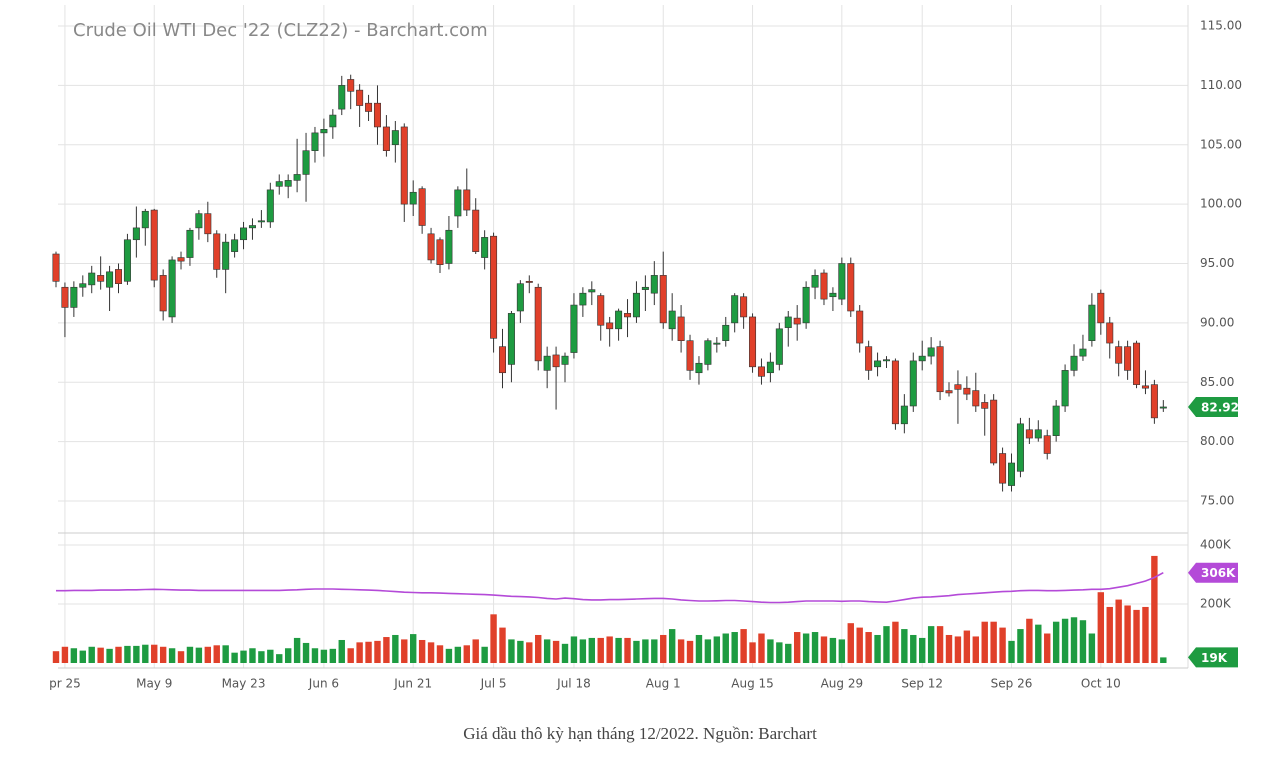 This screenshot has height=760, width=1281. I want to click on last-price-label: 82.92, so click(1220, 407).